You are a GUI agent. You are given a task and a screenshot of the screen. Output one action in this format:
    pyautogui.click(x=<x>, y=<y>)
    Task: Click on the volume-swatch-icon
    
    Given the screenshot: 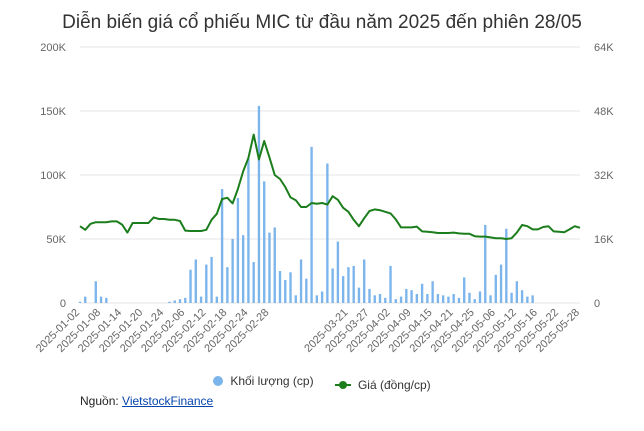 What is the action you would take?
    pyautogui.click(x=218, y=381)
    